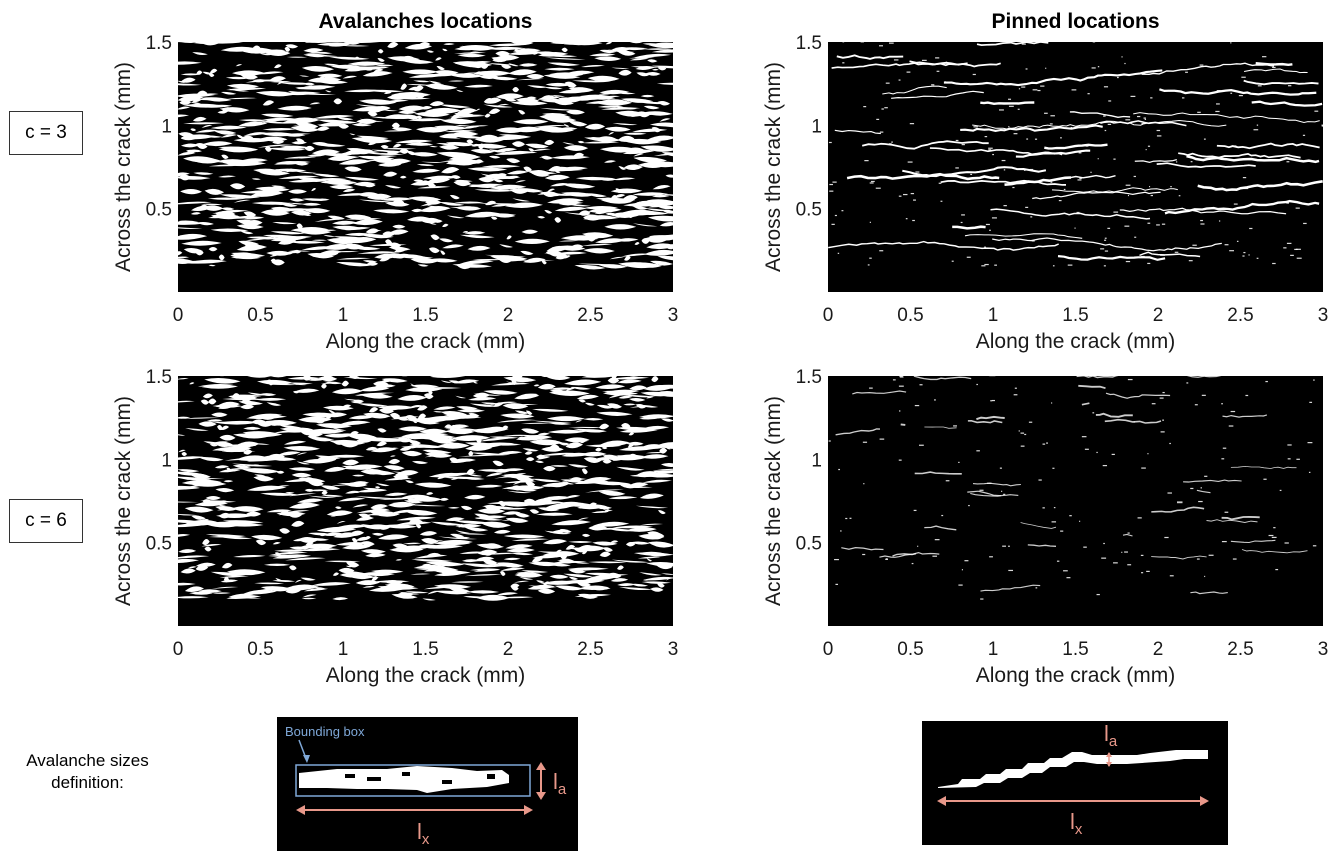 The width and height of the screenshot is (1344, 856). I want to click on pinned-line, so click(1253, 541).